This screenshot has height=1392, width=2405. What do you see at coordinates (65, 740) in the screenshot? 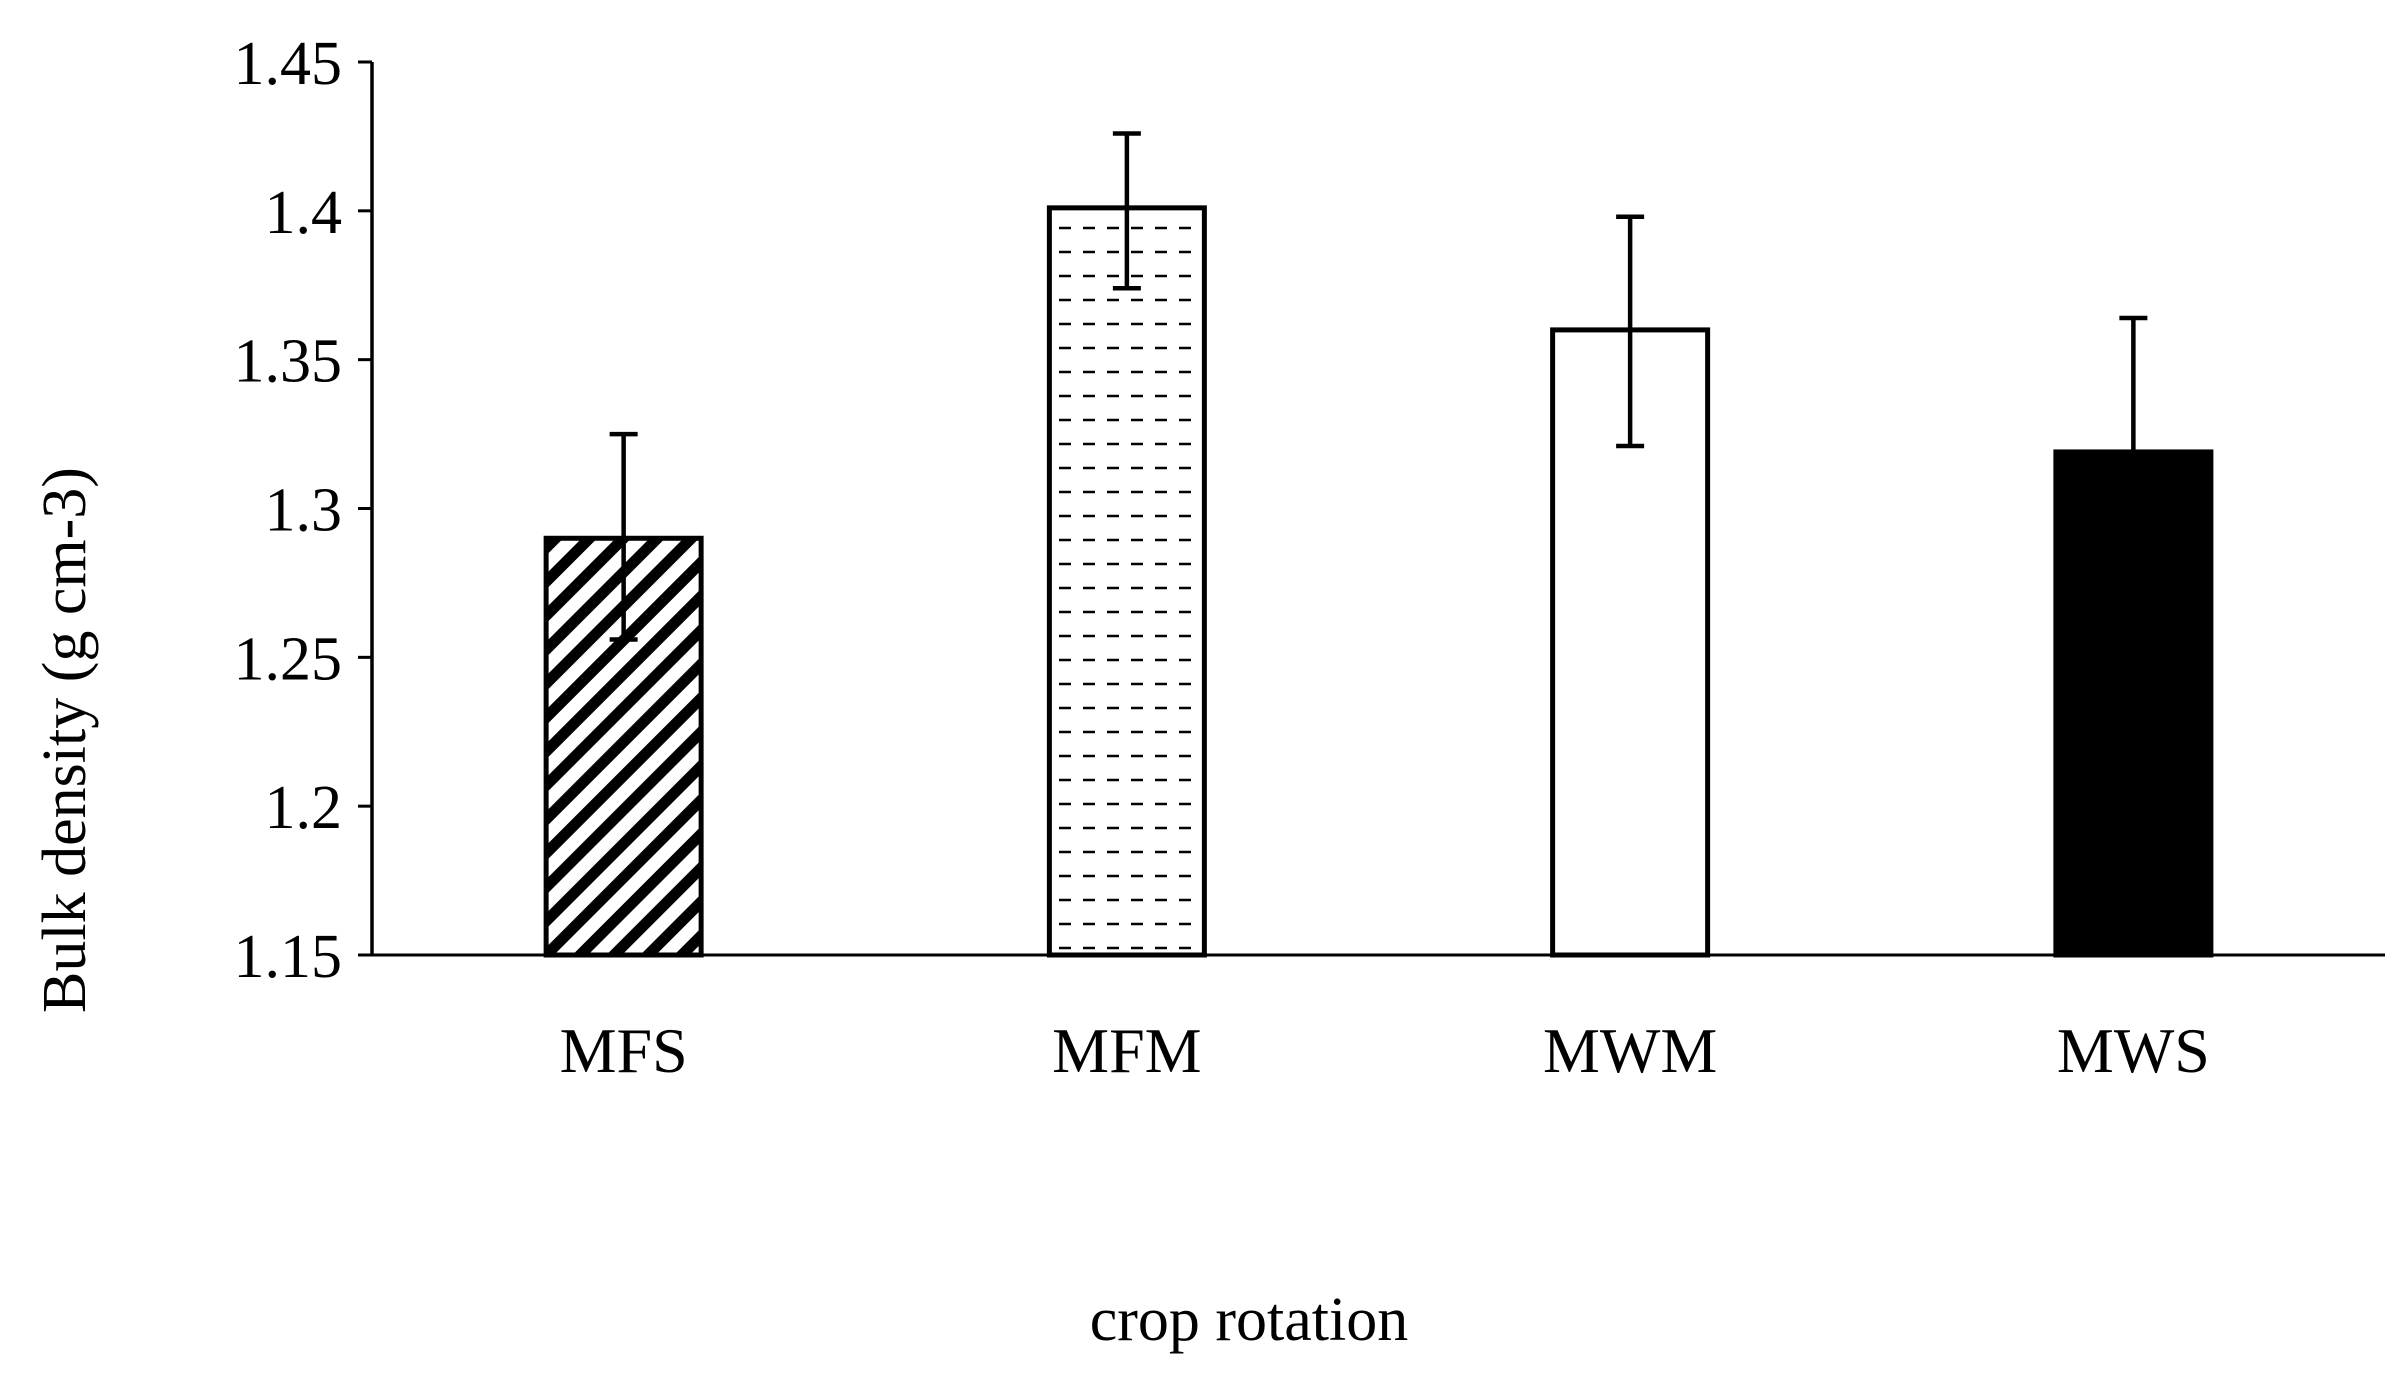
I see `y-axis-title: Bulk density (g cm-3)` at bounding box center [65, 740].